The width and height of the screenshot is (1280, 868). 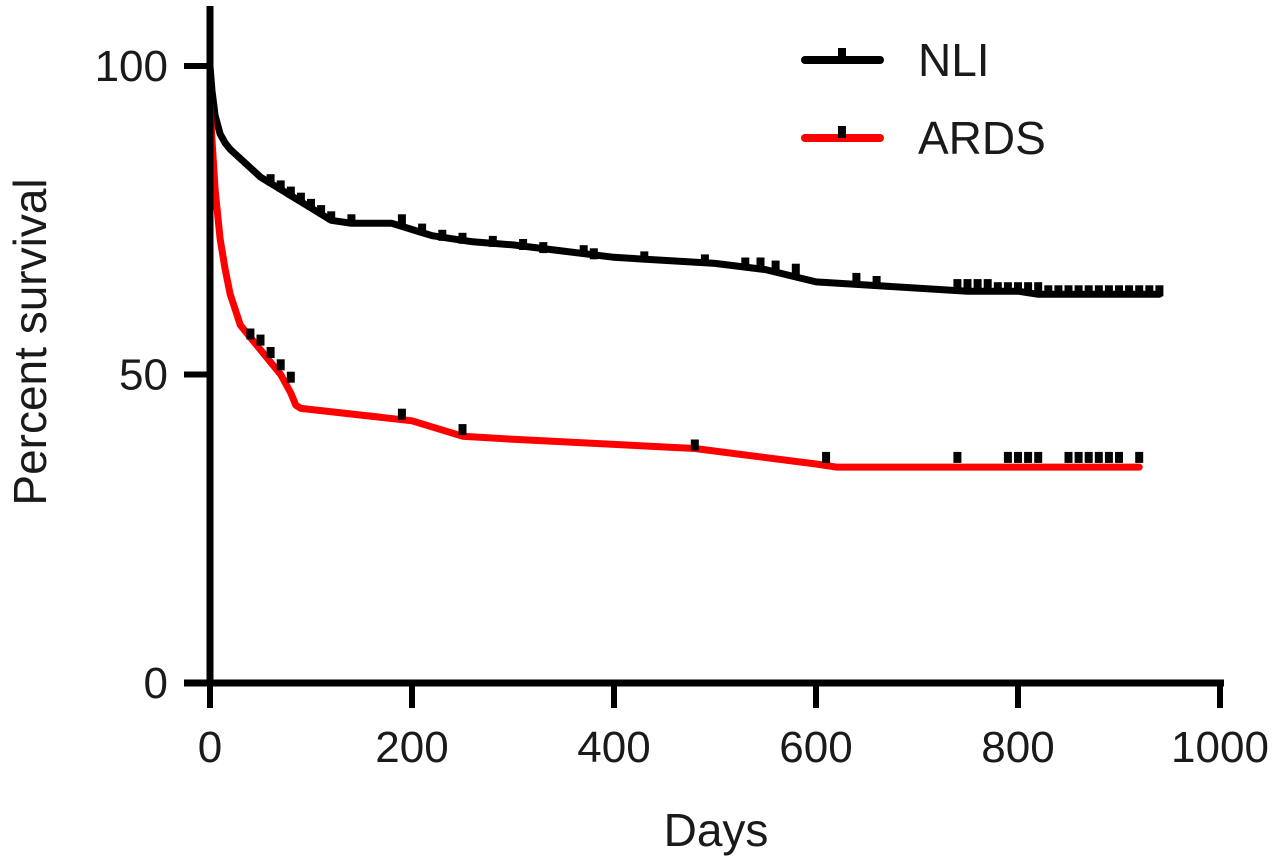 I want to click on censor-marks-ards, so click(x=695, y=395).